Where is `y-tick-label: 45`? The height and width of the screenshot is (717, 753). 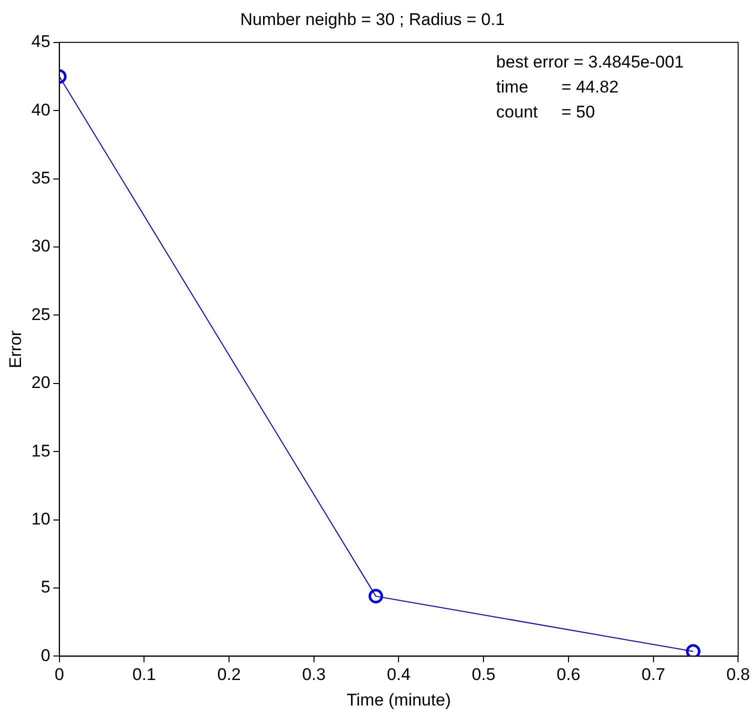
y-tick-label: 45 is located at coordinates (40, 42).